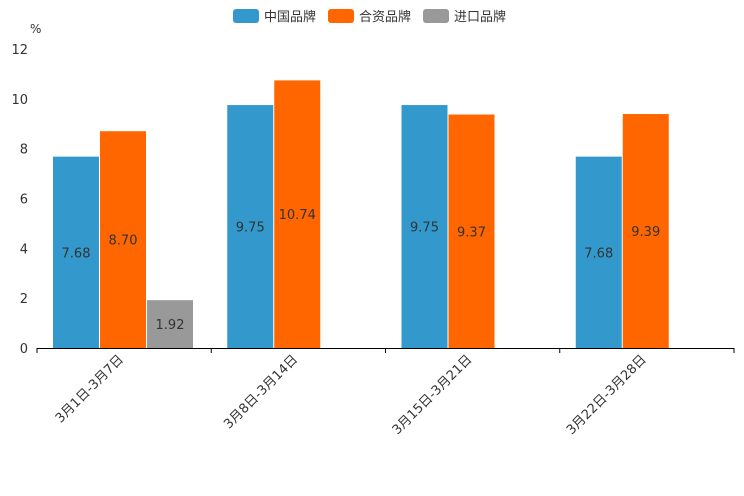 The width and height of the screenshot is (744, 496). Describe the element at coordinates (90, 389) in the screenshot. I see `x-tick-label: 3月1日-3月7日` at that location.